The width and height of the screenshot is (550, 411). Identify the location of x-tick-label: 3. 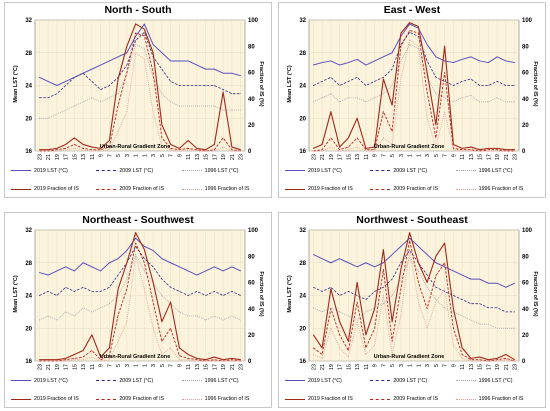
(428, 155).